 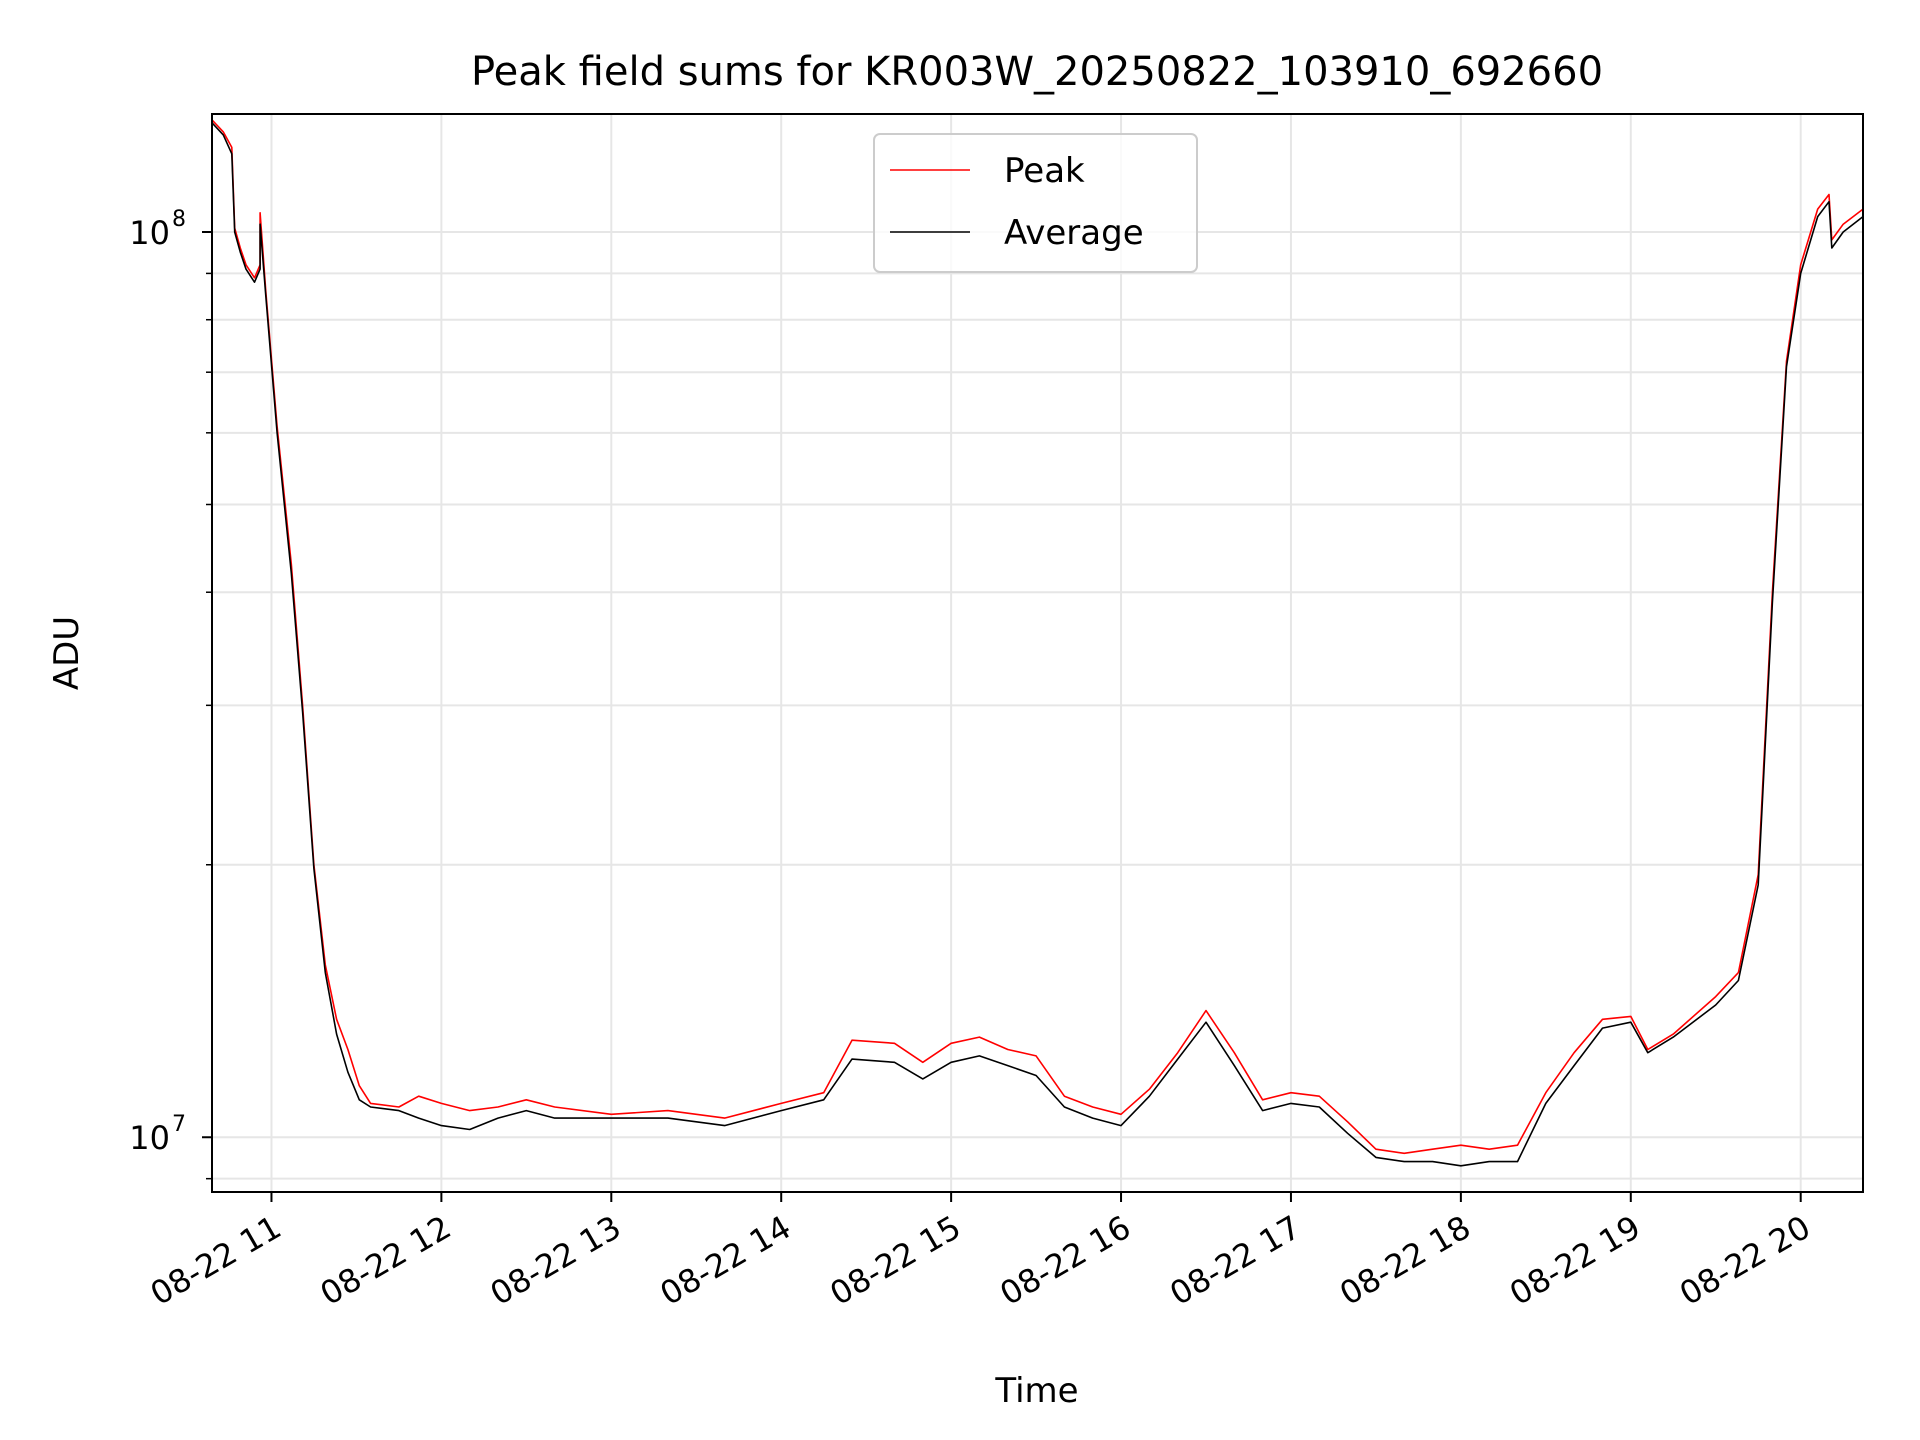 What do you see at coordinates (179, 1124) in the screenshot?
I see `y-tick-exponent: 7` at bounding box center [179, 1124].